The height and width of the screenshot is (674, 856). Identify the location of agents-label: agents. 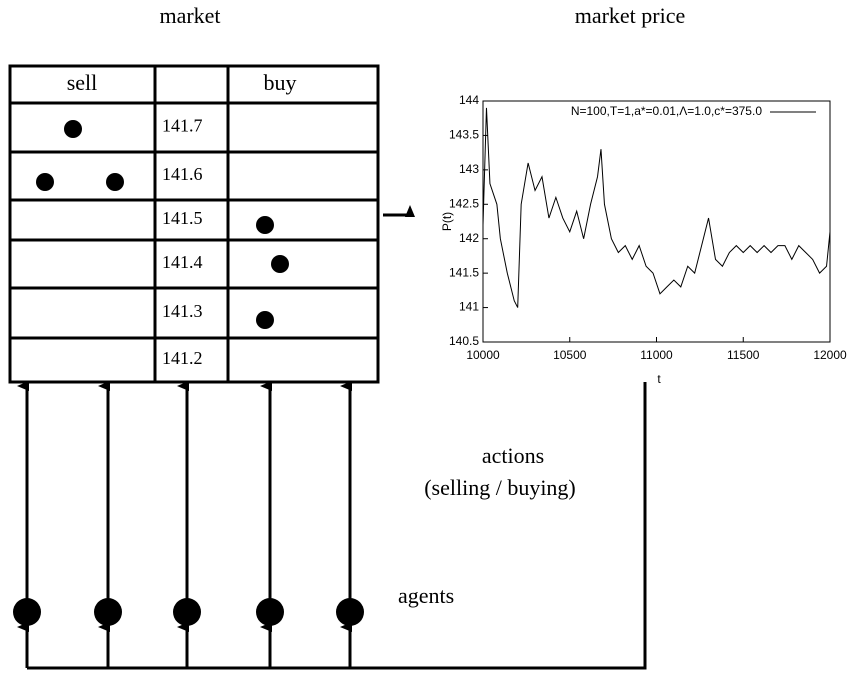
(426, 595).